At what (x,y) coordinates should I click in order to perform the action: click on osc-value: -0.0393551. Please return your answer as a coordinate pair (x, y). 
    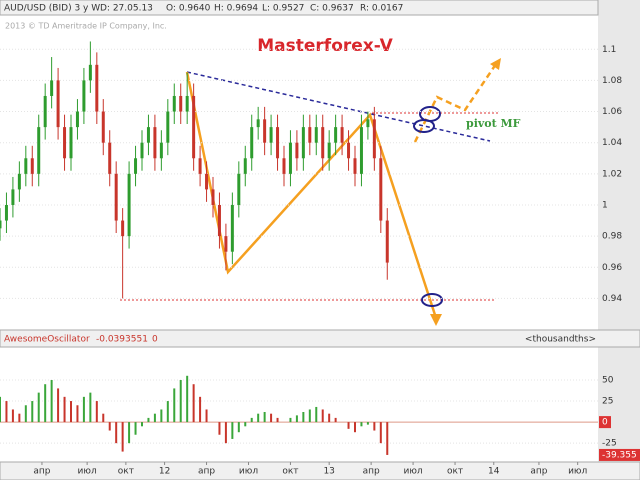
    Looking at the image, I should click on (122, 340).